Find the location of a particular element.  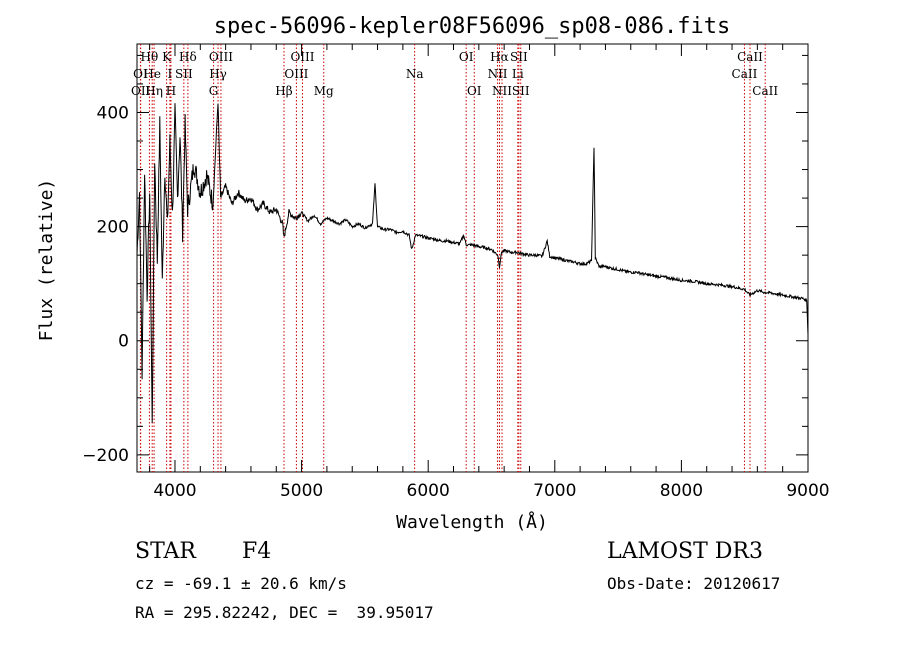

y-tick-label: 0 is located at coordinates (123, 342).